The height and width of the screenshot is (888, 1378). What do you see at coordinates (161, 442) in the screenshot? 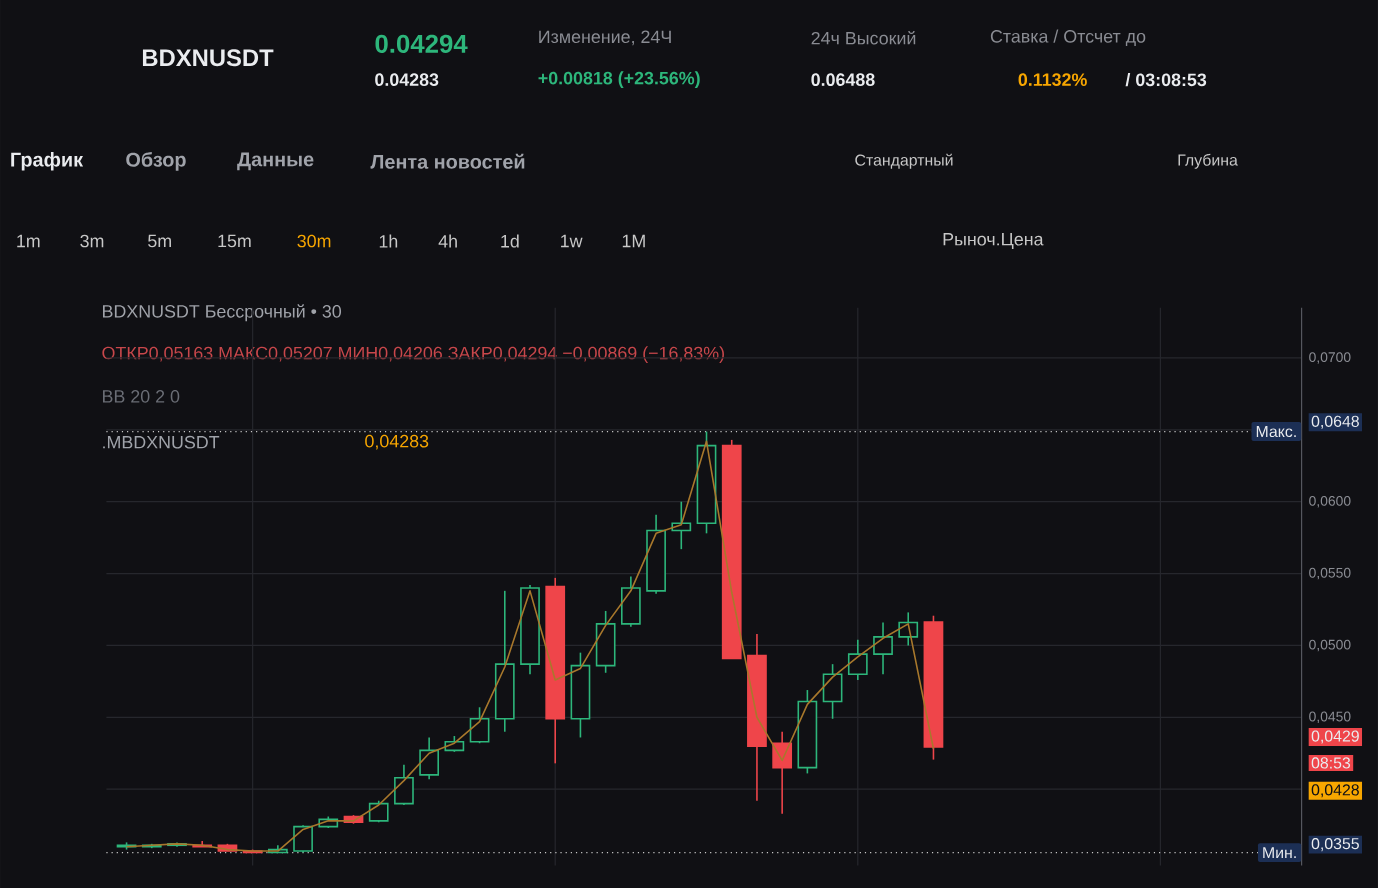
I see `annotation: .MBDXNUSDT` at bounding box center [161, 442].